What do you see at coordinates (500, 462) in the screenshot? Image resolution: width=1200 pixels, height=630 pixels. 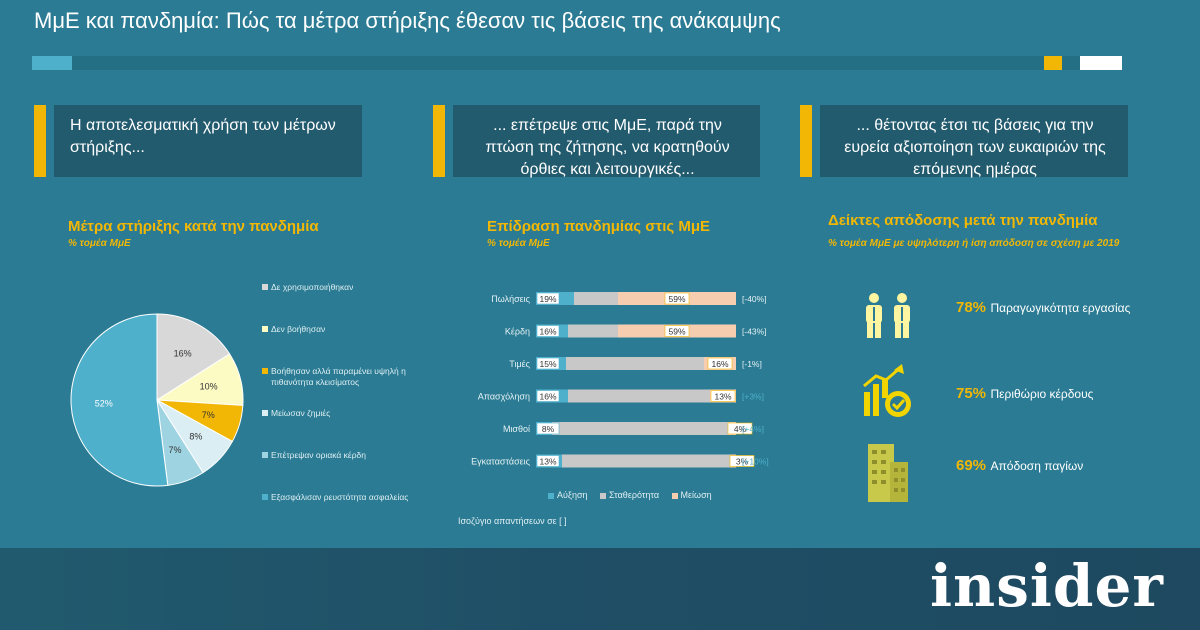 I see `bar-category-label: Εγκαταστάσεις` at bounding box center [500, 462].